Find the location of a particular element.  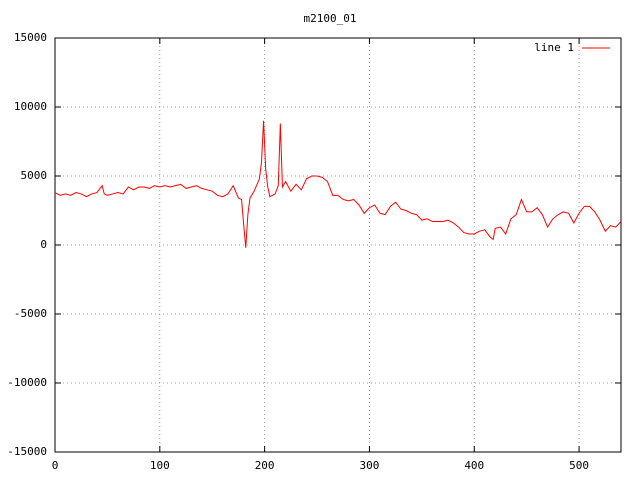

y-tick-label: -5000 is located at coordinates (30, 313).